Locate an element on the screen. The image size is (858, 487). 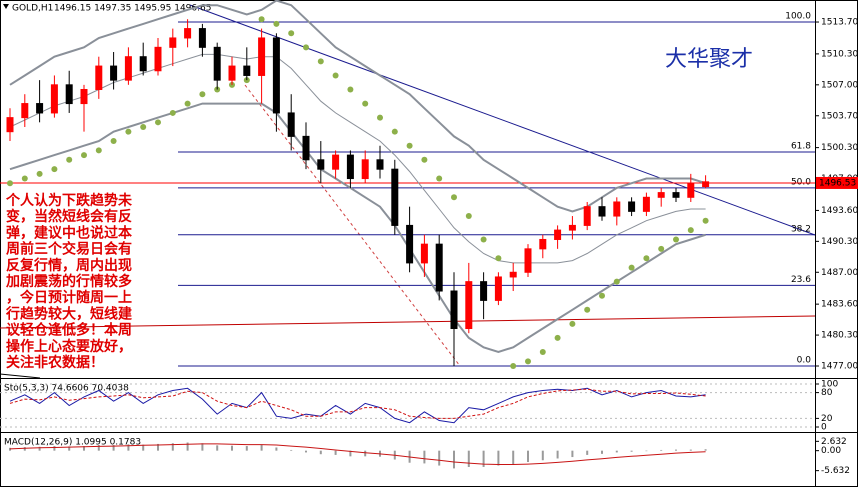
y-tick-label: 1503.70 is located at coordinates (839, 116).